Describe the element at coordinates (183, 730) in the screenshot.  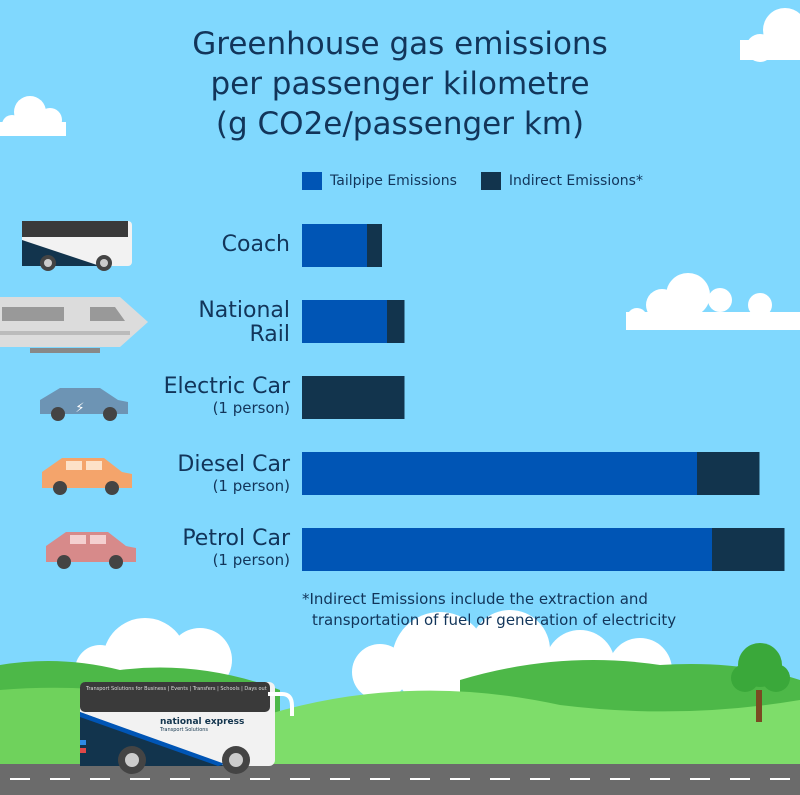
I see `svg-text: Transport Solutions` at that location.